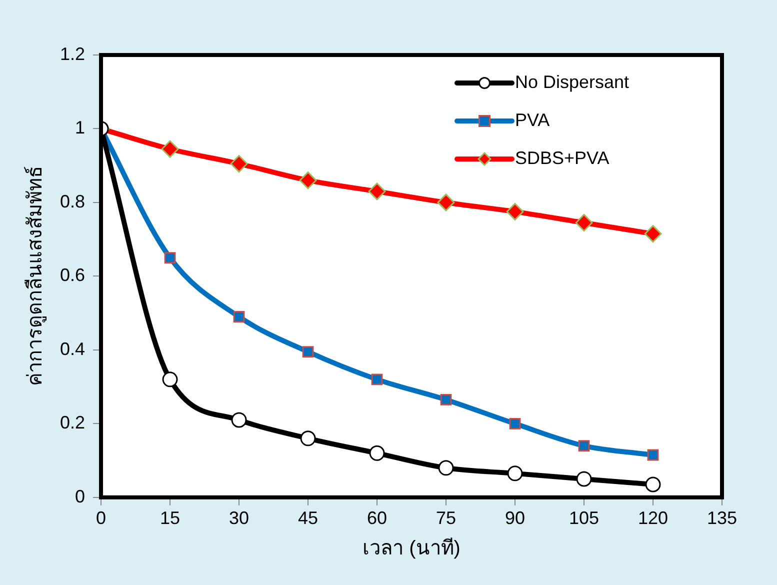 The width and height of the screenshot is (777, 585). Describe the element at coordinates (170, 518) in the screenshot. I see `x-tick-label: 15` at that location.